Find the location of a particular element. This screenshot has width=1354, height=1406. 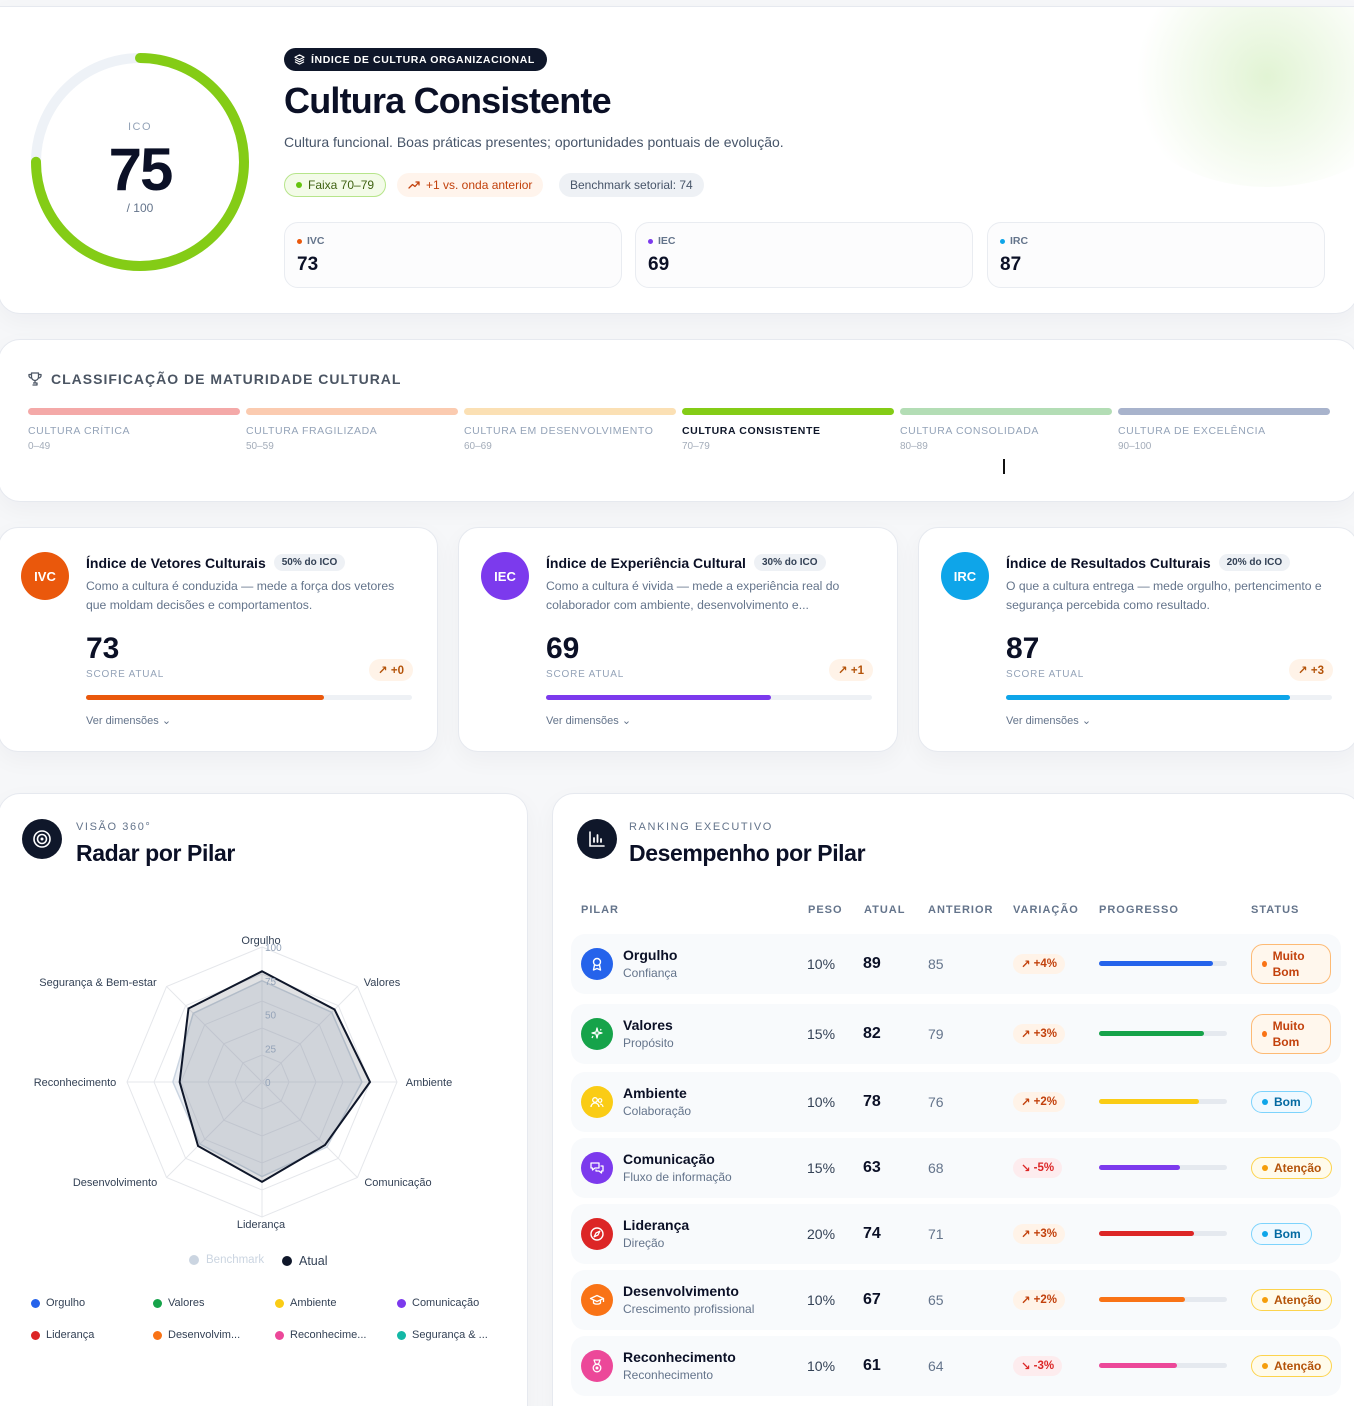

pillar-current: 67 is located at coordinates (872, 1299).